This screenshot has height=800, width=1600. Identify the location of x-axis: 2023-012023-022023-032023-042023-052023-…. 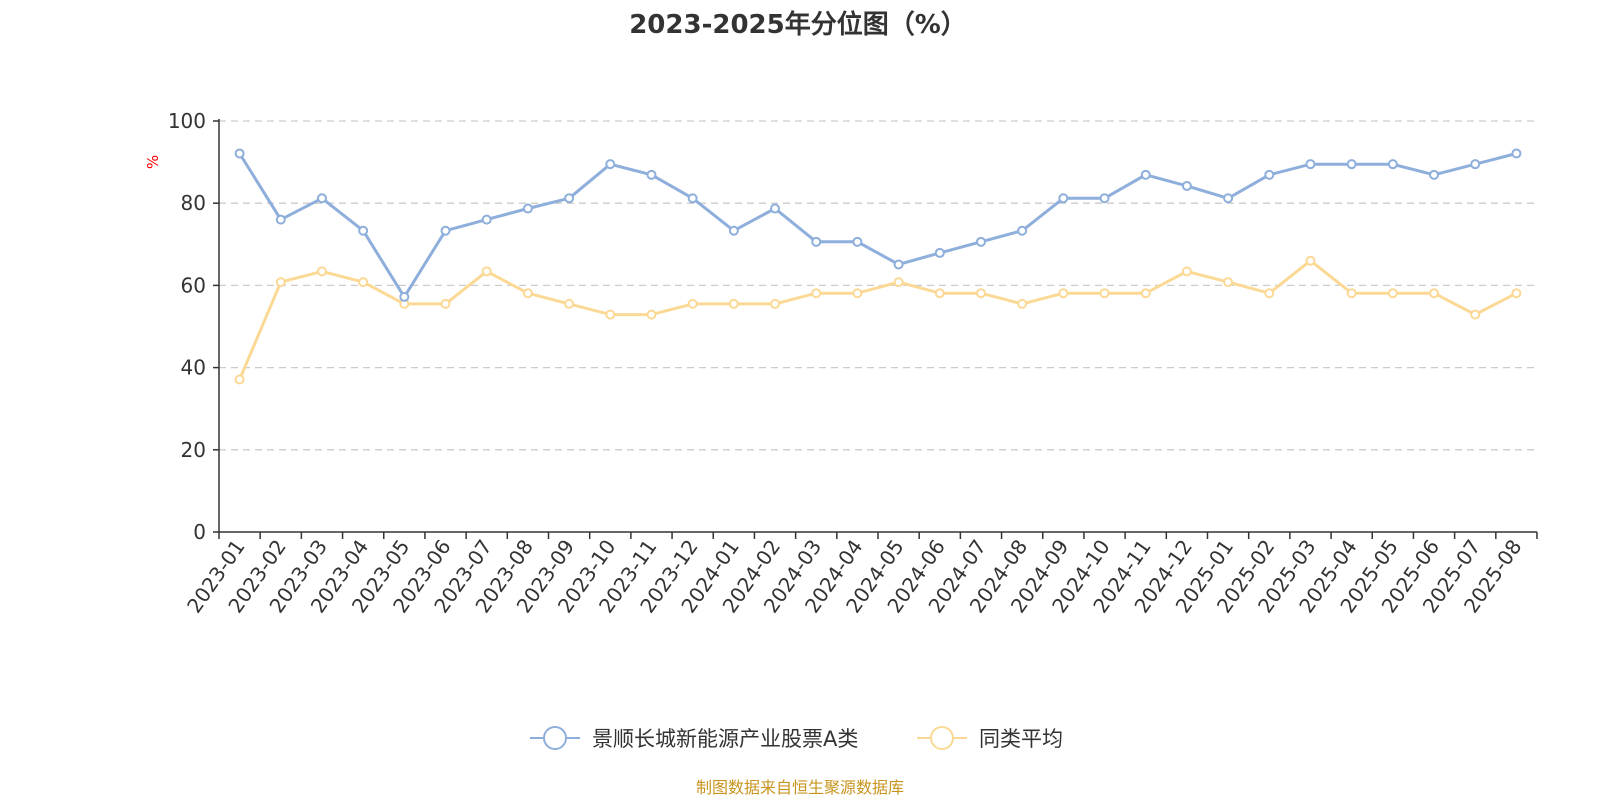
(860, 574).